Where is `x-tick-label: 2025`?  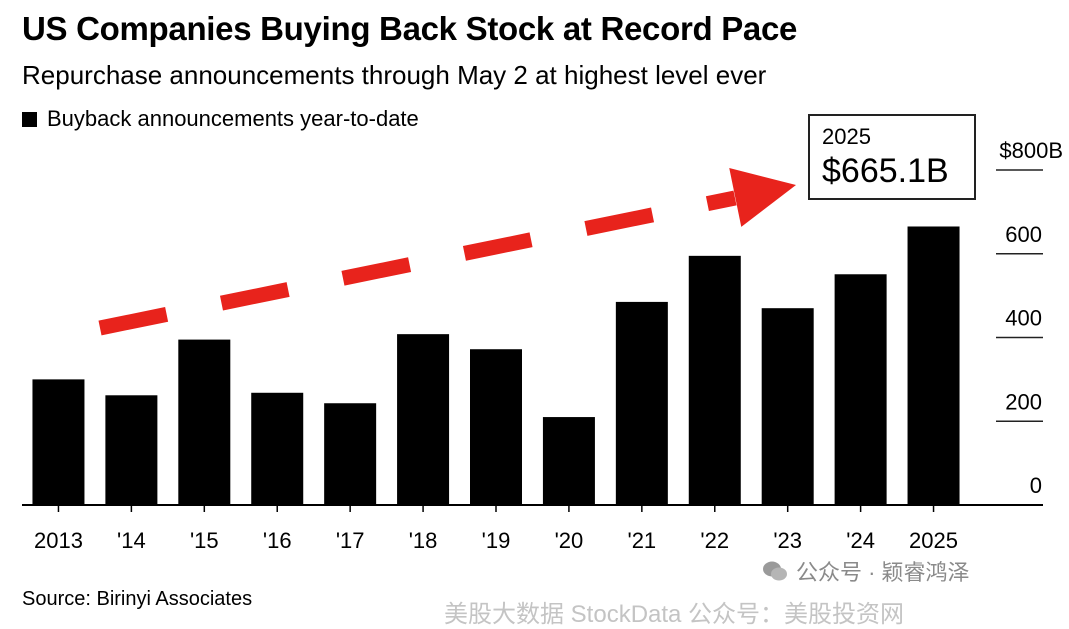
x-tick-label: 2025 is located at coordinates (933, 540).